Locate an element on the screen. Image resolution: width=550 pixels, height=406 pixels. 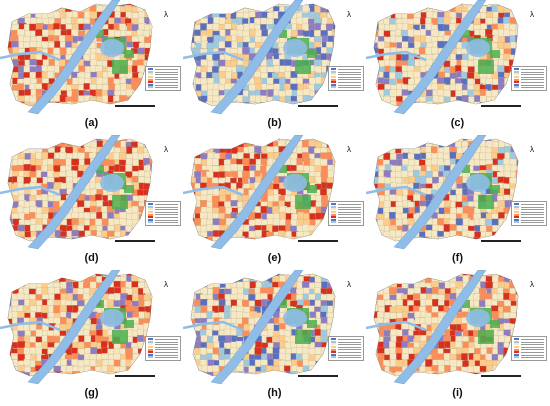
map-panel: λ (g) is located at coordinates (91, 337).